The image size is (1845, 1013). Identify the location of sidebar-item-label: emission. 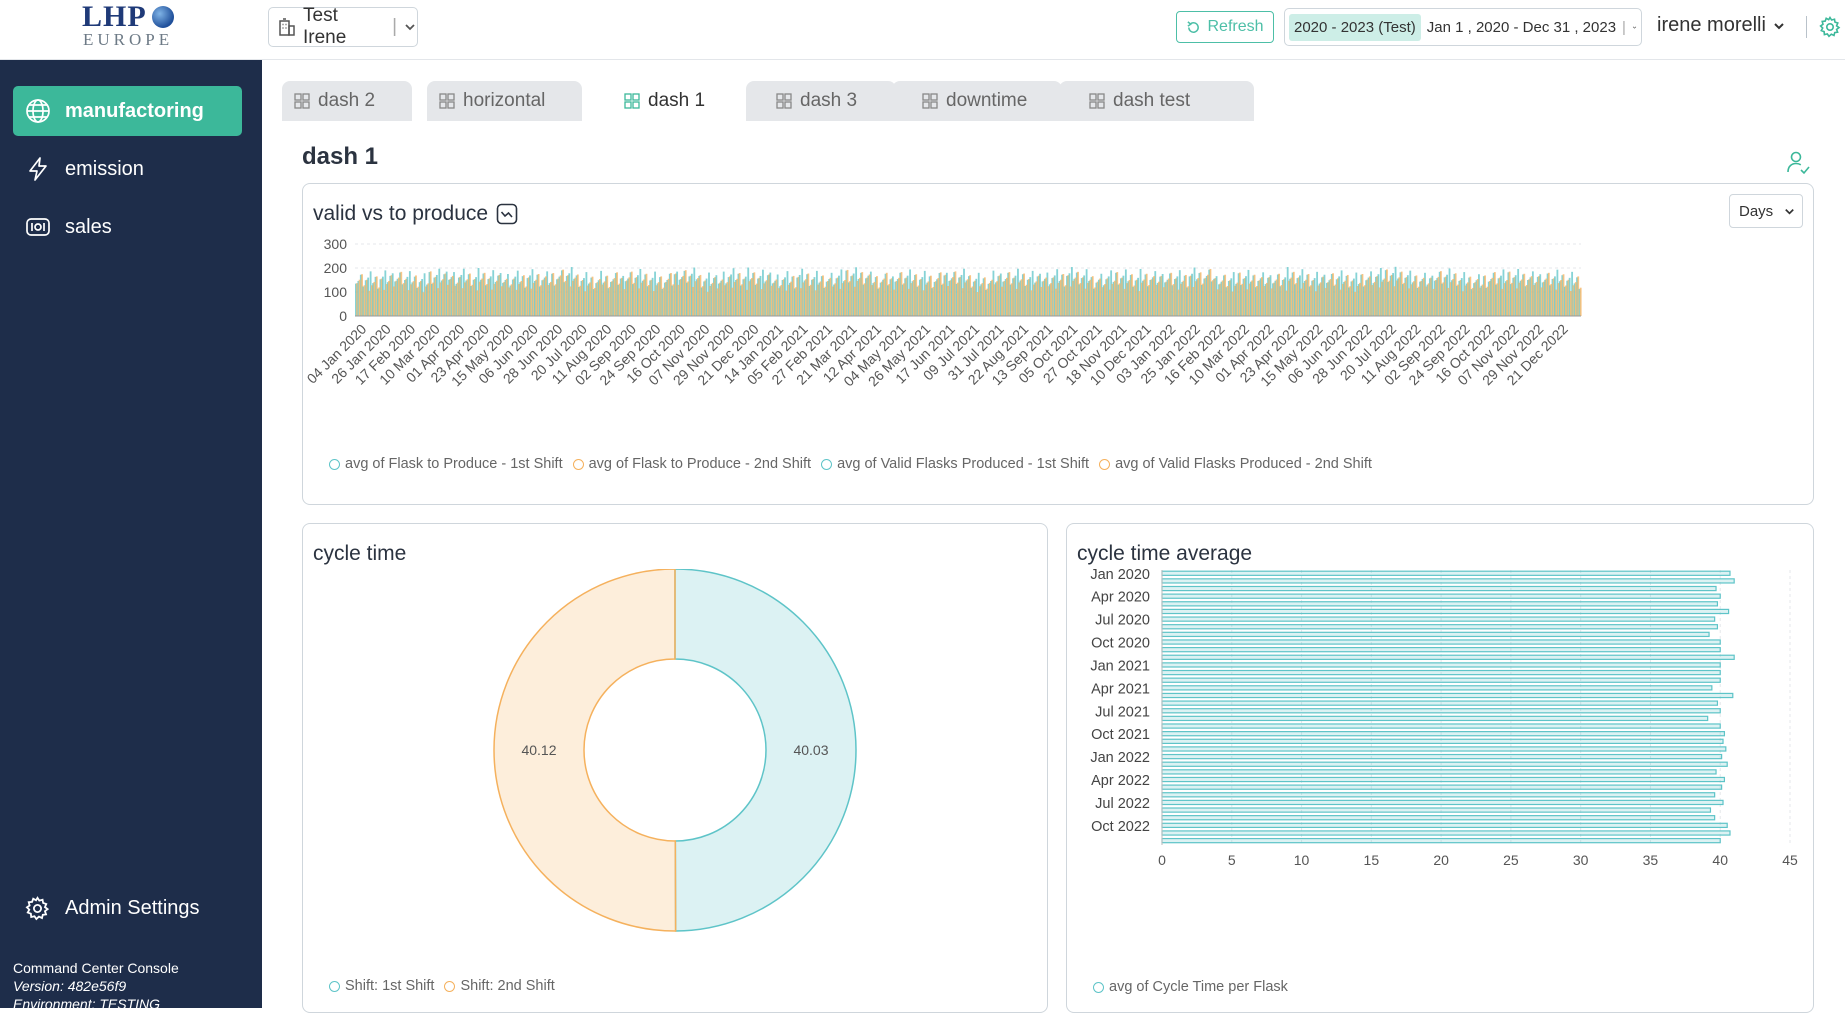
(104, 168).